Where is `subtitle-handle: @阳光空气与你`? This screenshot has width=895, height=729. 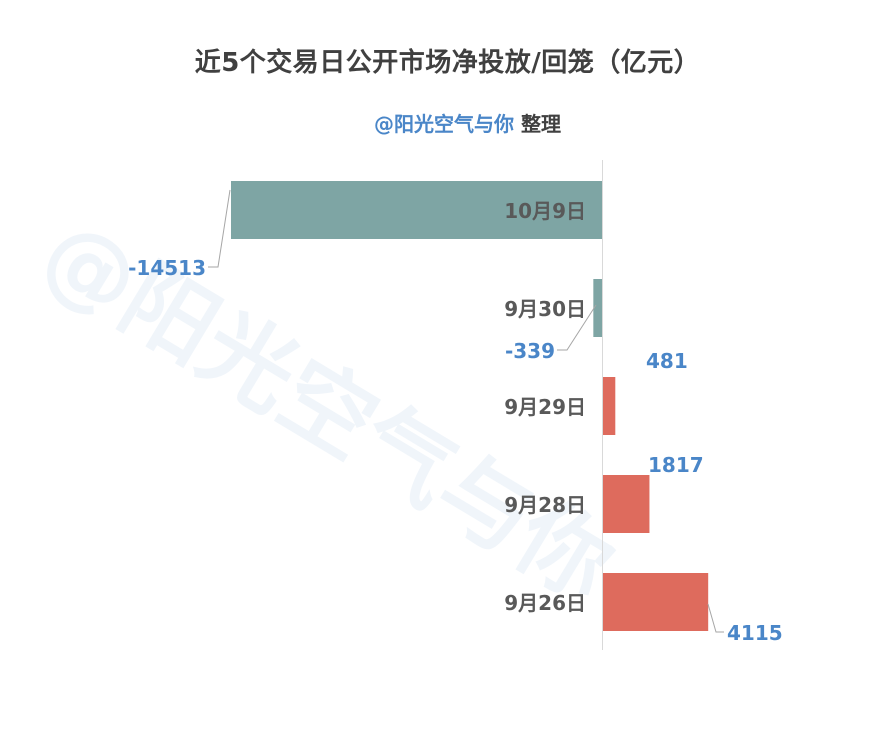
subtitle-handle: @阳光空气与你 is located at coordinates (444, 124).